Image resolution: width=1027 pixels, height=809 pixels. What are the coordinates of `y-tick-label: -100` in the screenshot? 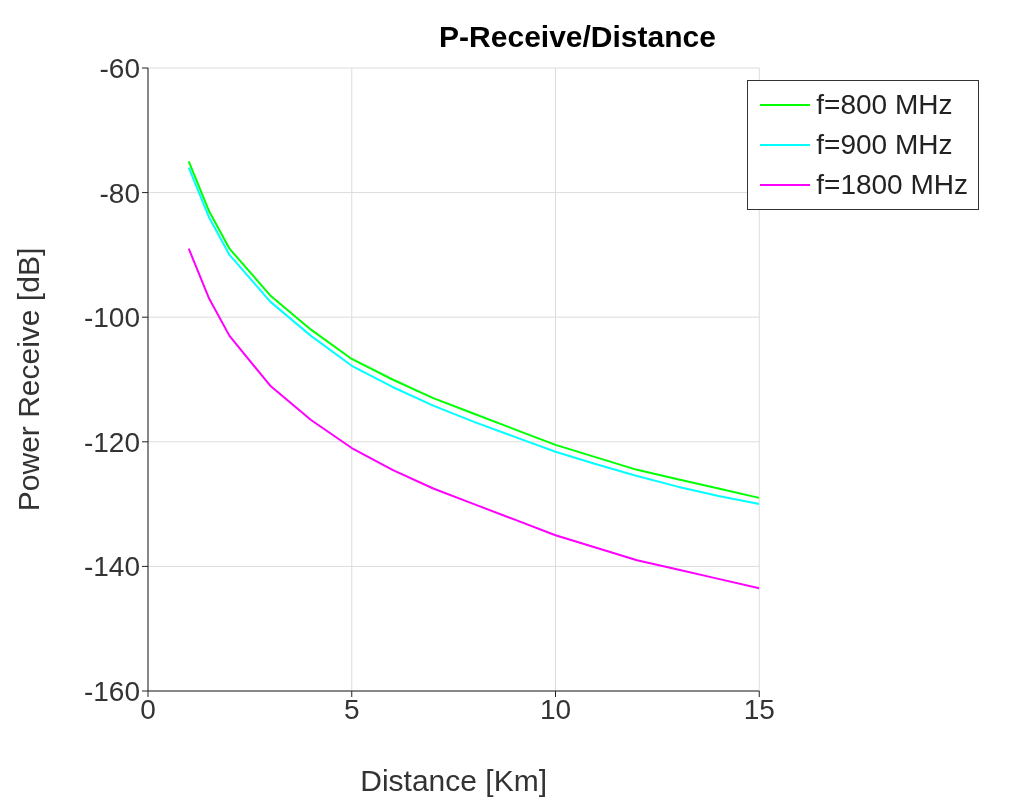 It's located at (111, 318).